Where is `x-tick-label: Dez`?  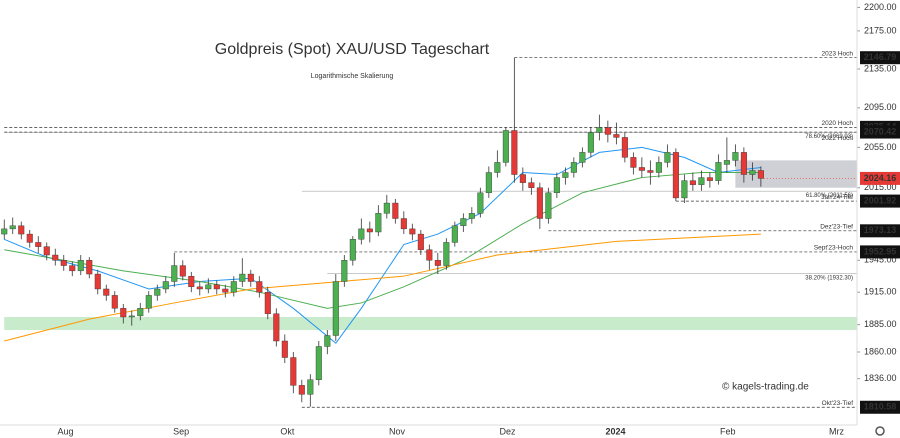
x-tick-label: Dez is located at coordinates (508, 431).